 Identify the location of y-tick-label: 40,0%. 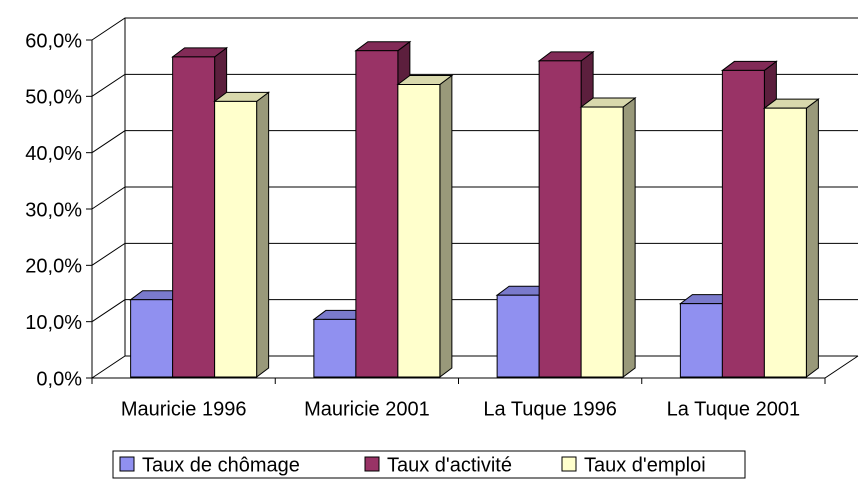
(53, 154).